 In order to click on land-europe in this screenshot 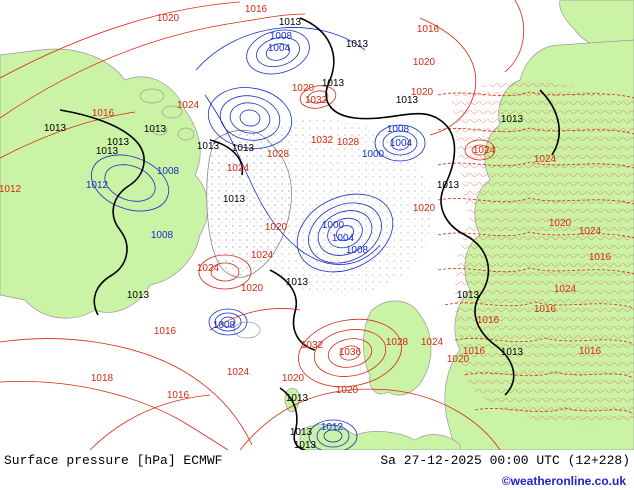, I will do `click(380, 437)`.